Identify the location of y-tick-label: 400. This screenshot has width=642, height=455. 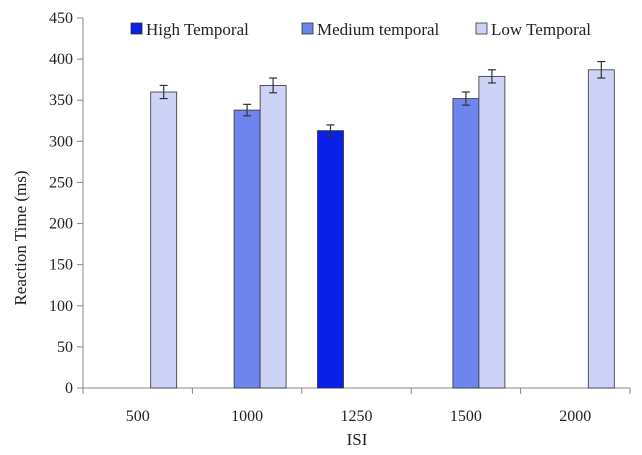
(61, 59).